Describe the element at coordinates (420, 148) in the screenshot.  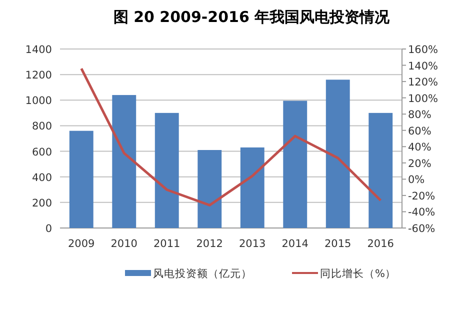
I see `y2-tick-label: 40%` at that location.